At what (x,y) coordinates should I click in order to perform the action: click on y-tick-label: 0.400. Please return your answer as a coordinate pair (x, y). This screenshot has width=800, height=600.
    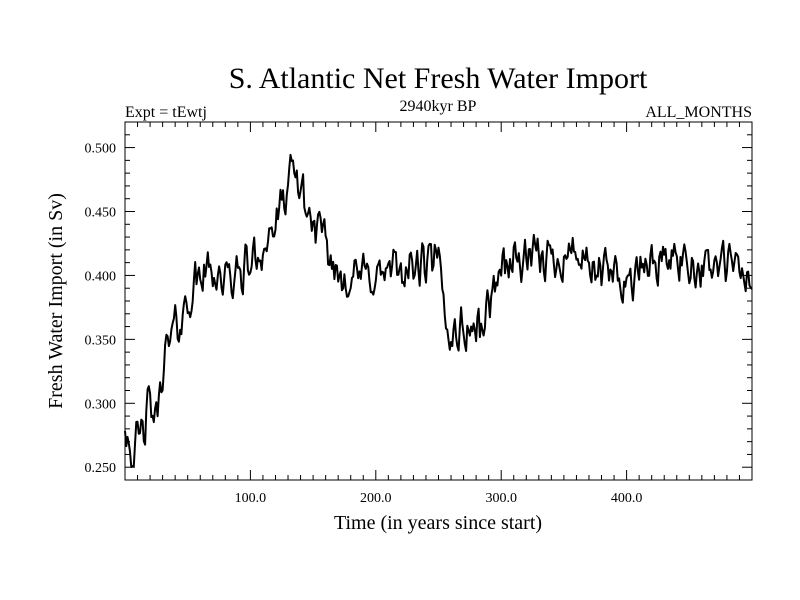
    Looking at the image, I should click on (101, 276).